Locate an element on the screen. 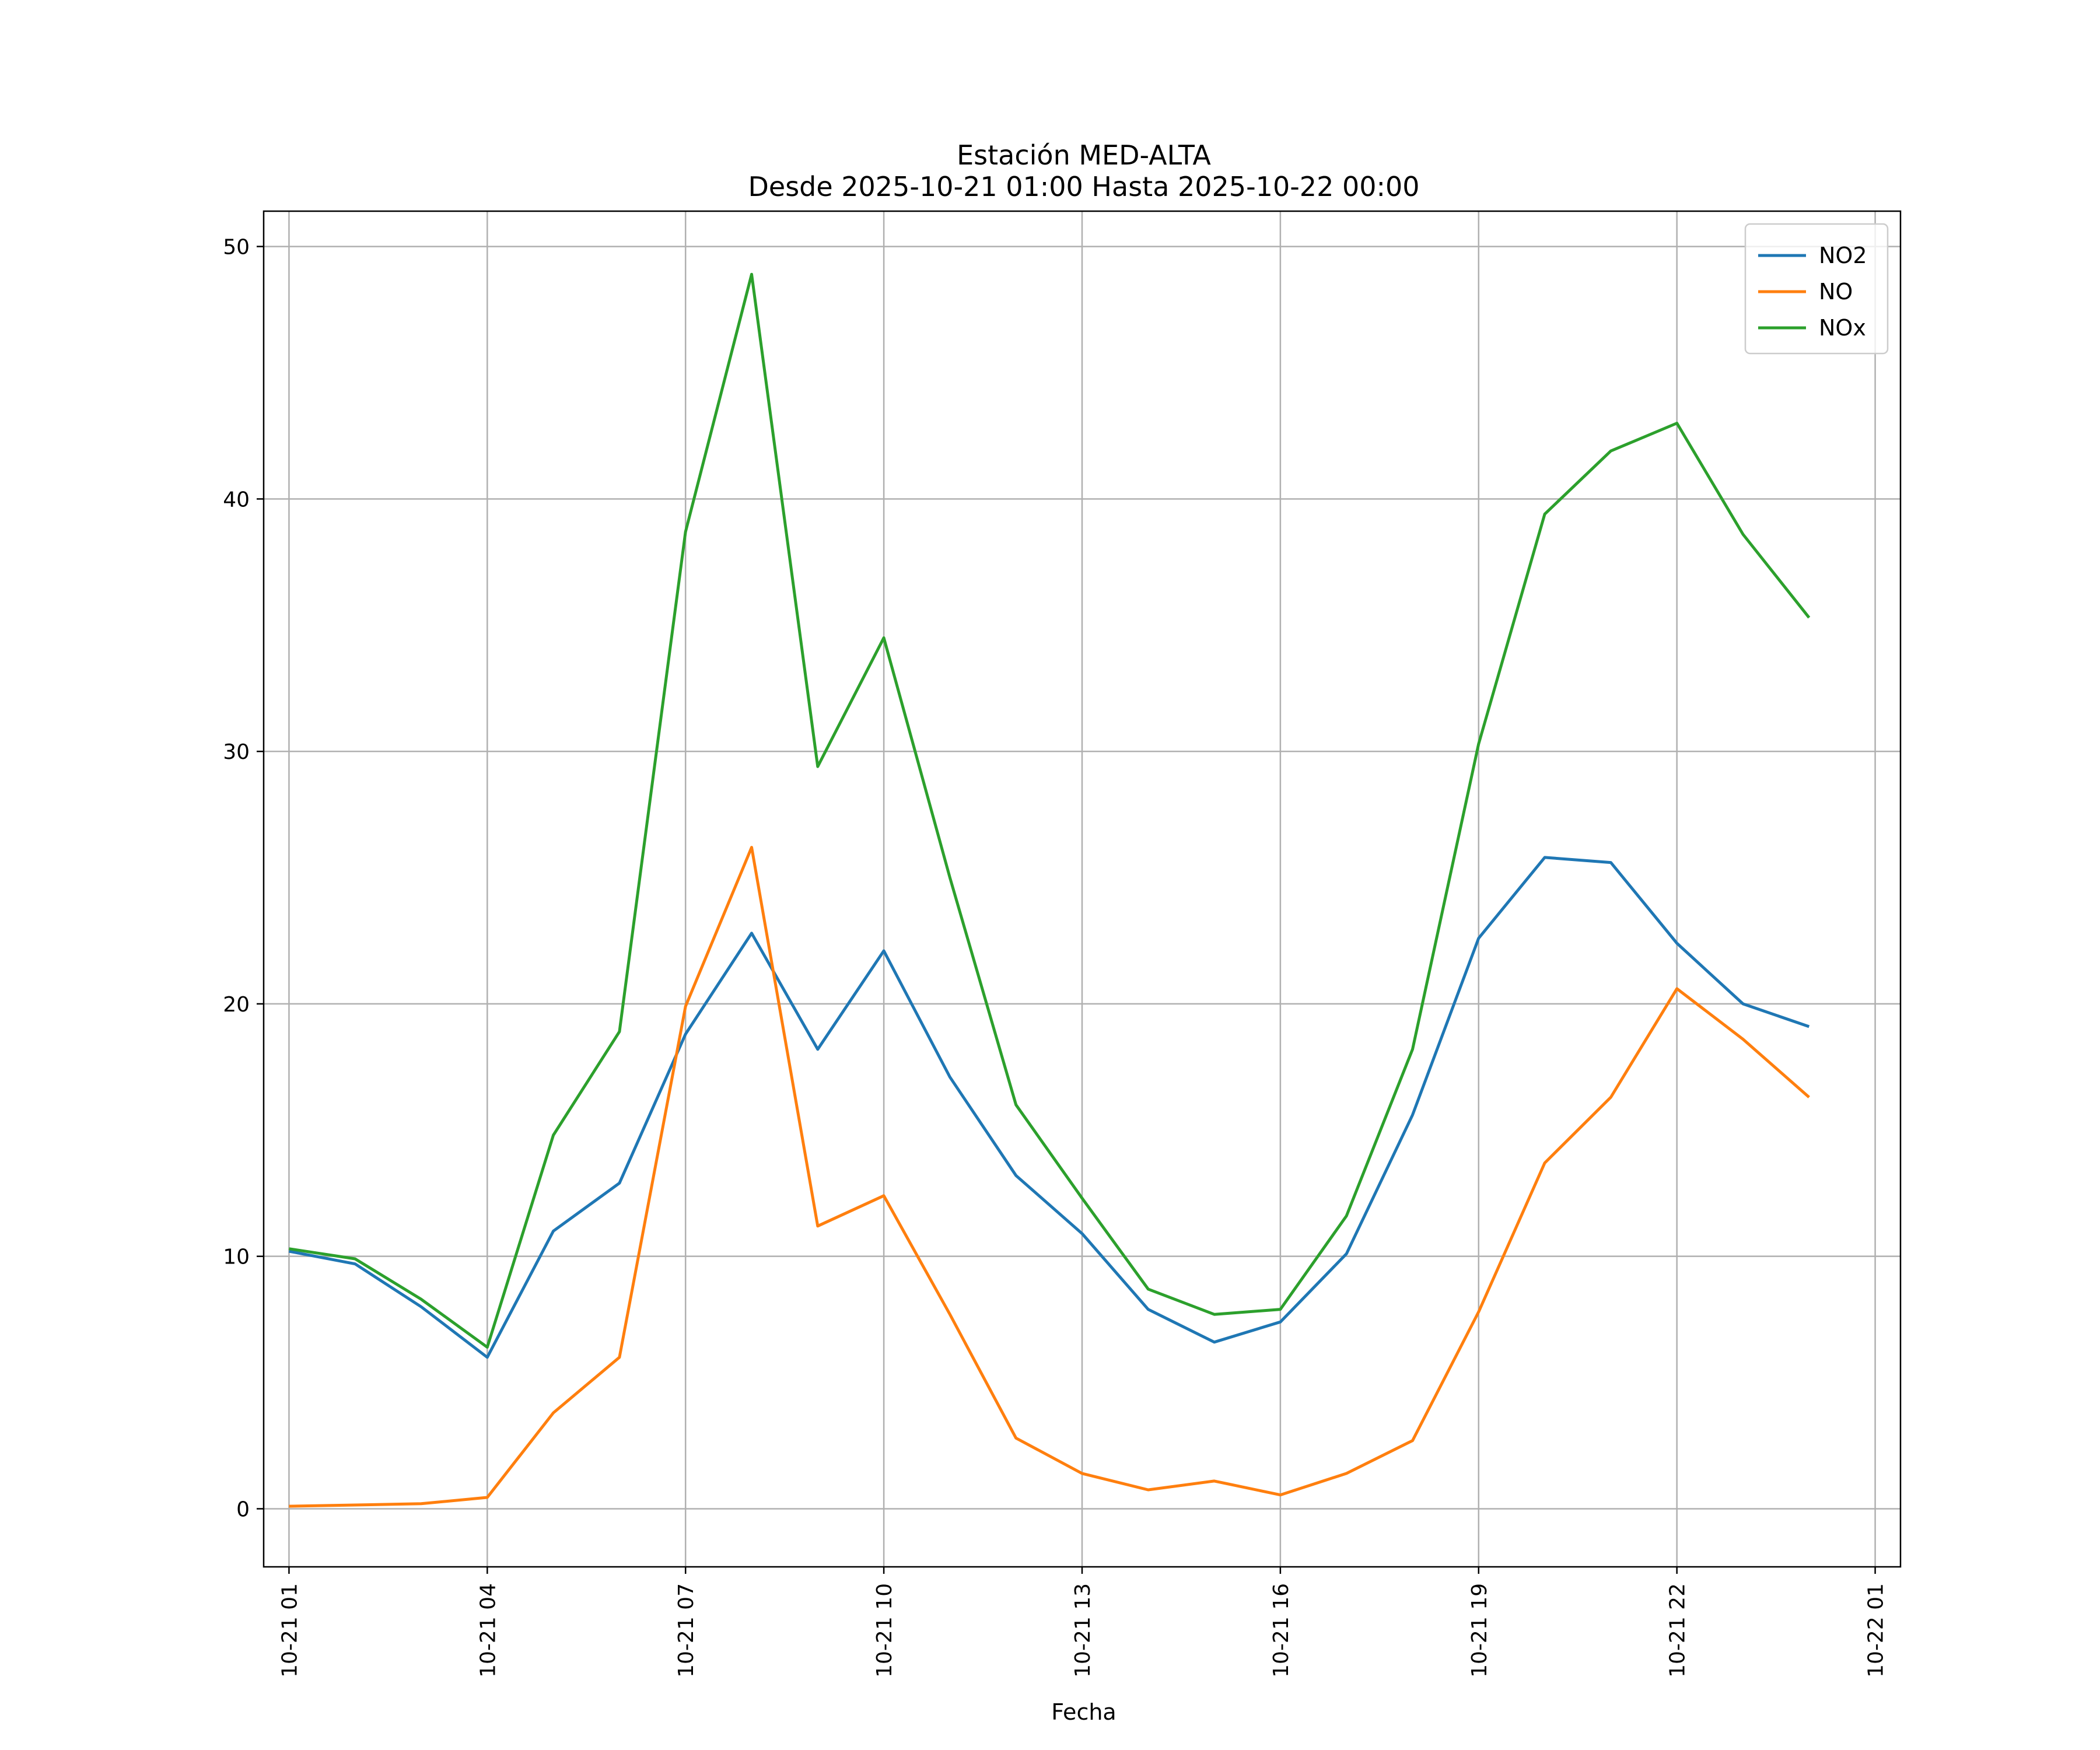 The width and height of the screenshot is (2100, 1750). x-tick-label: 10-21 13 is located at coordinates (1083, 1630).